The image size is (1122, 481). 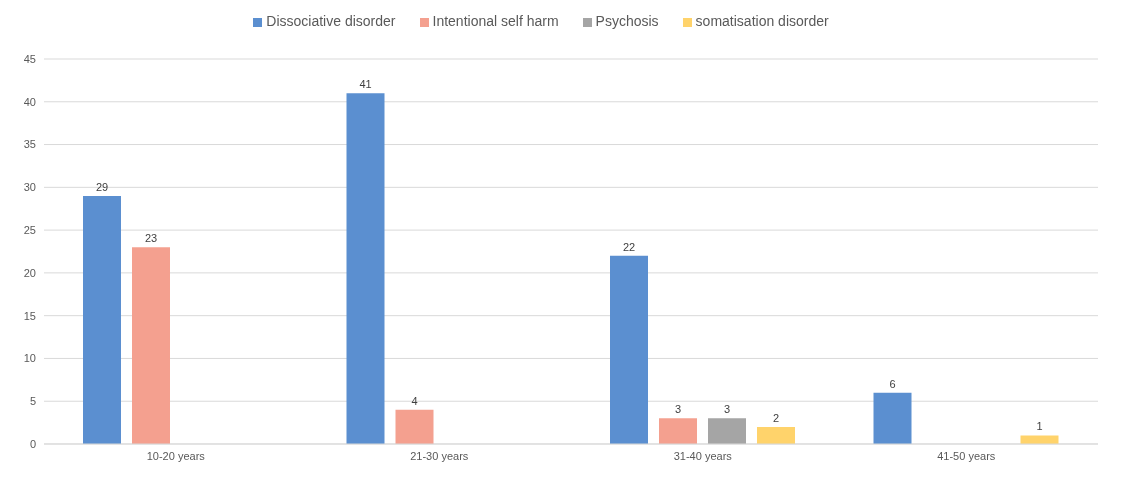 I want to click on legend-label: Intentional self harm, so click(x=495, y=21).